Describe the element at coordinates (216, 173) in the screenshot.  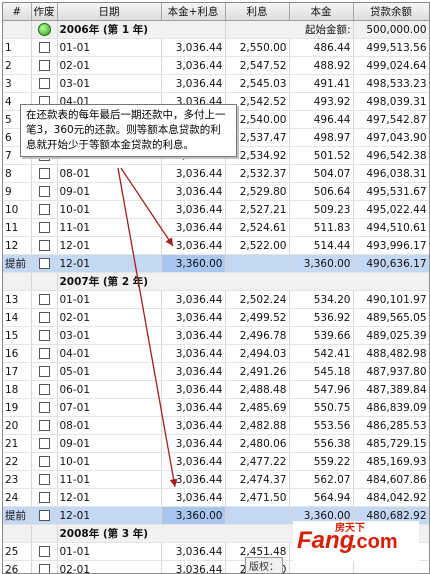
I see `table-row: 8 08-01 3,036.44 2,532.37 504.07 496,038.31` at that location.